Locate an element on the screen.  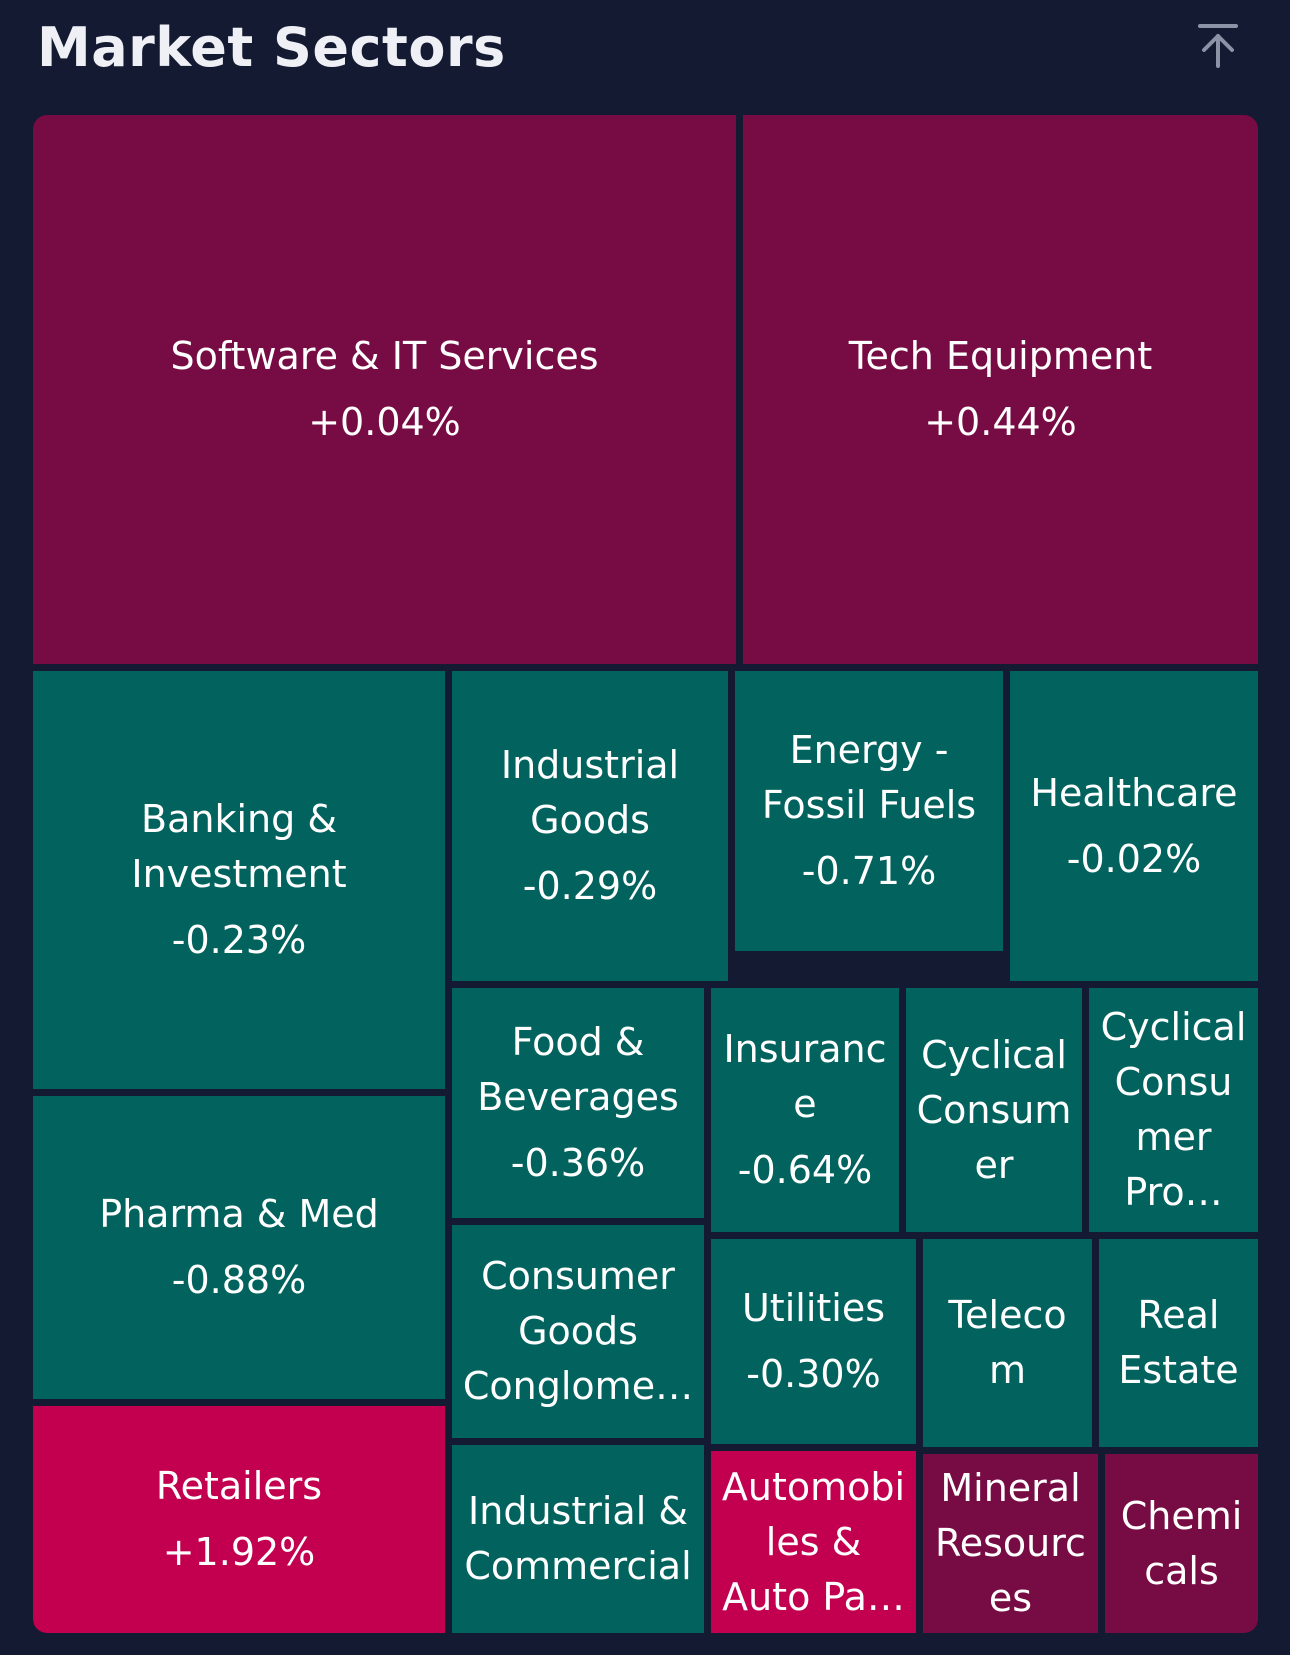
sector-change: -0.36% is located at coordinates (578, 1163).